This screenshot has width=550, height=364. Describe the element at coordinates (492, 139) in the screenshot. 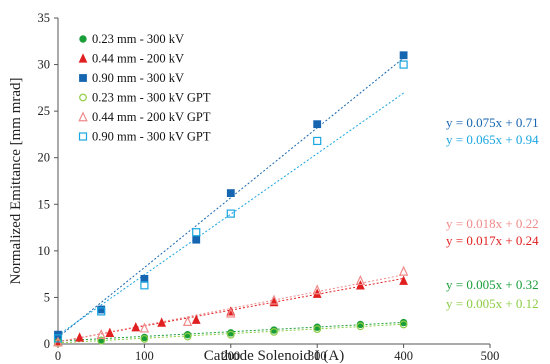

I see `fit-equation-6: y = 0.065x + 0.94` at that location.